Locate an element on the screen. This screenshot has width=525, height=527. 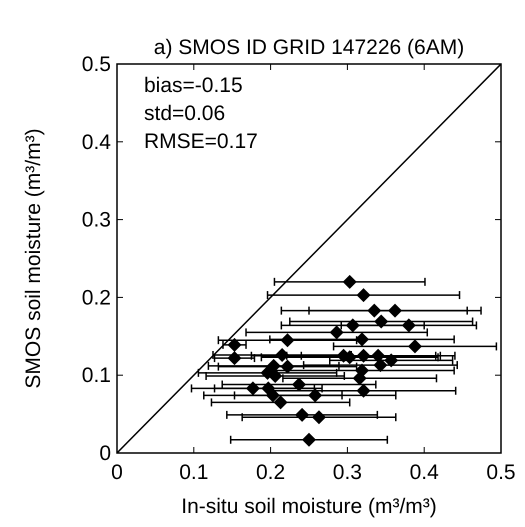
x-tick-label: 0.3 is located at coordinates (347, 472).